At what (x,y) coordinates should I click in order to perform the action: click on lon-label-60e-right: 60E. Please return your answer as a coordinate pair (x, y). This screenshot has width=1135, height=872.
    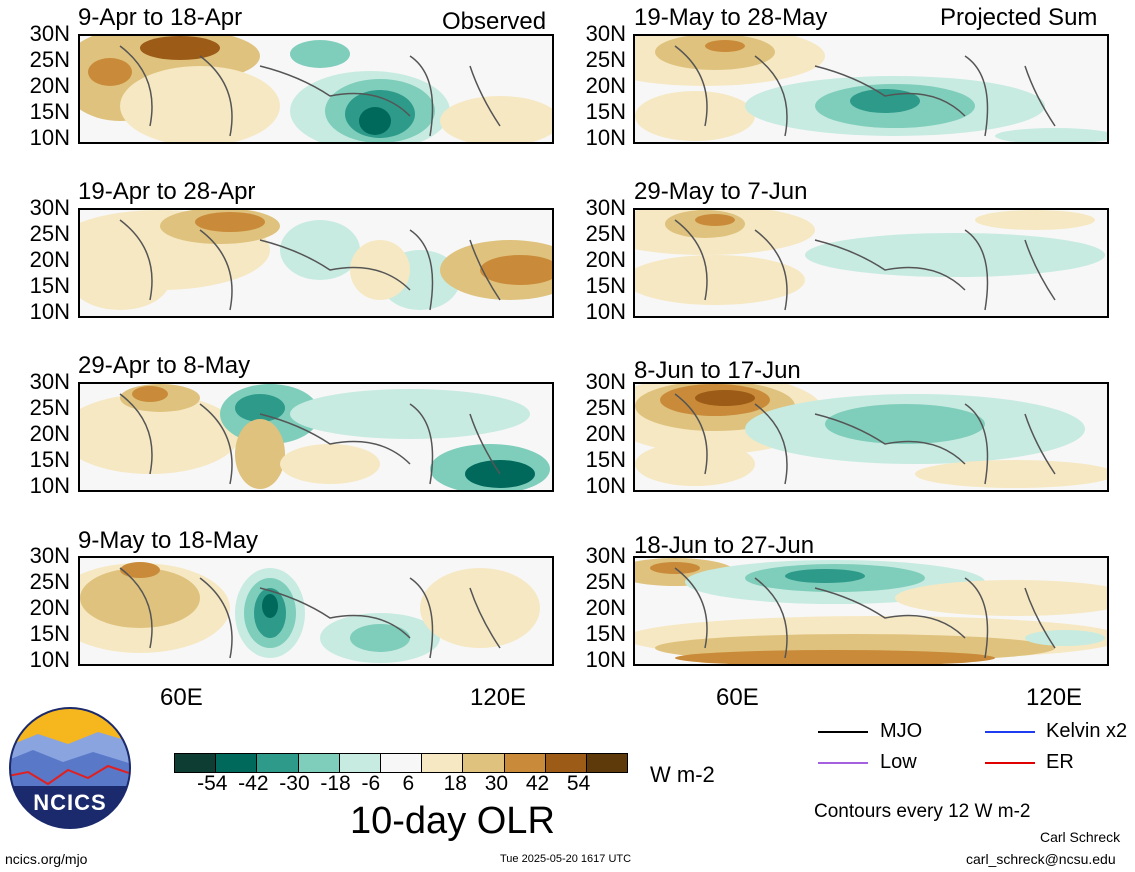
    Looking at the image, I should click on (737, 697).